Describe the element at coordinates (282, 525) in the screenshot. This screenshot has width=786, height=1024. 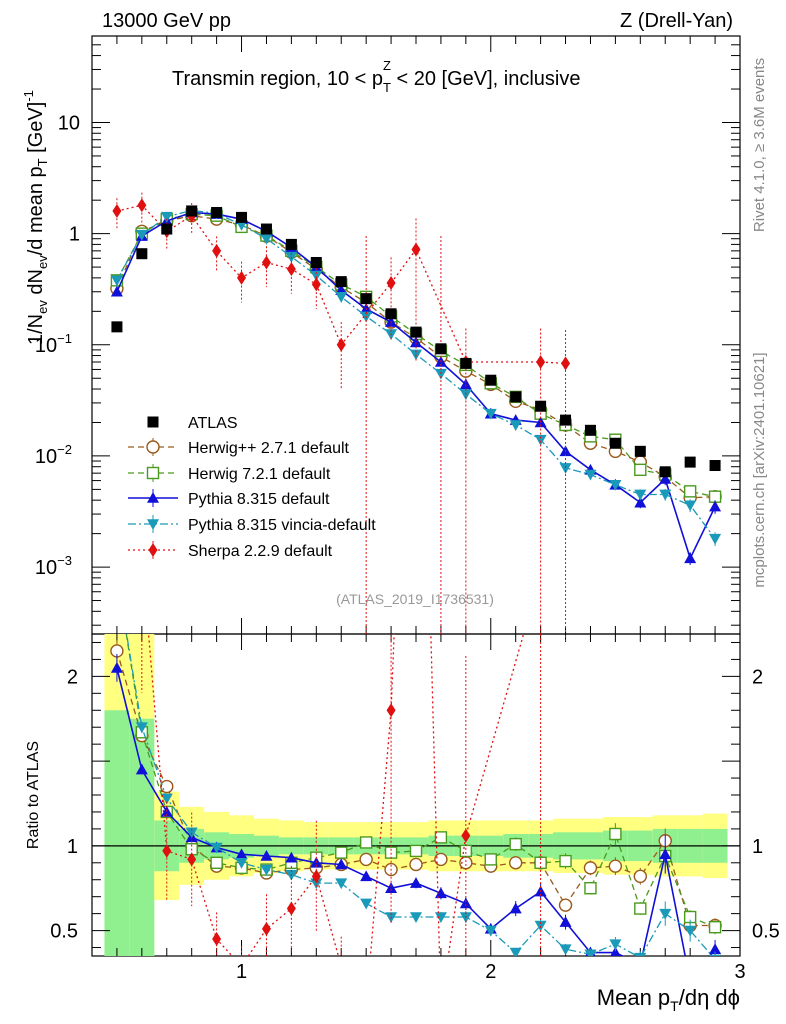
I see `legend-pythia-8-315-vincia-default-label: Pythia 8.315 vincia-default` at that location.